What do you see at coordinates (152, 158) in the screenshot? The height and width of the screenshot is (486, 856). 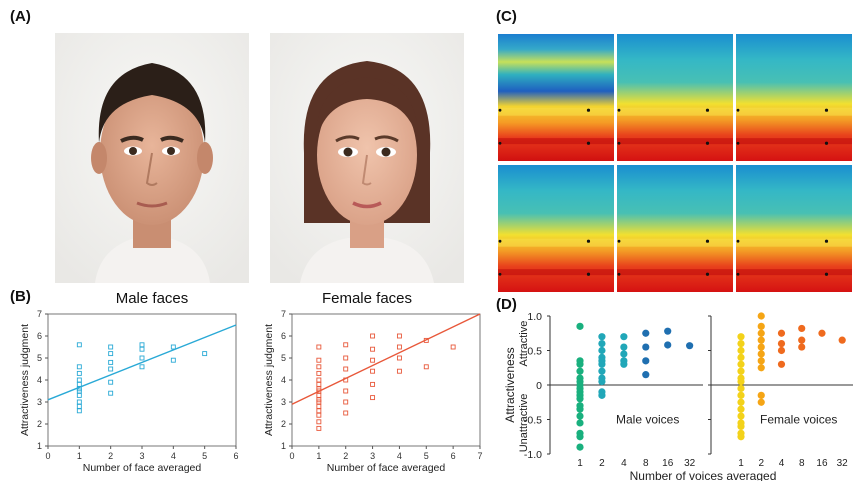 I see `male-face-image` at bounding box center [152, 158].